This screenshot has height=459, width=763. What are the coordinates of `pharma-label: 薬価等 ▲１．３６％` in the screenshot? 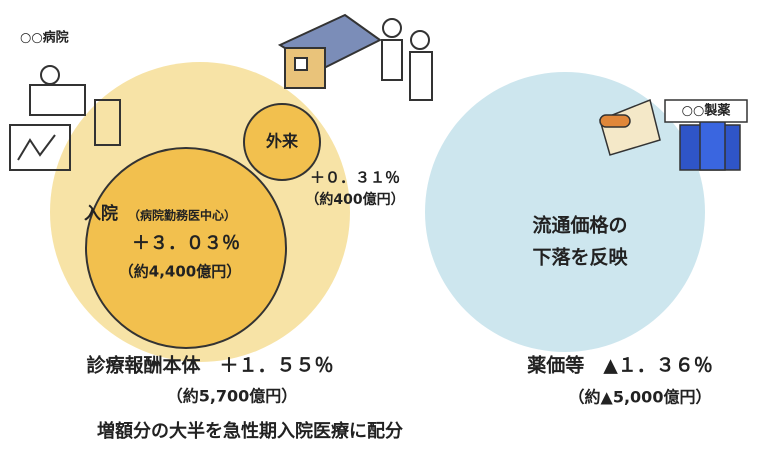 It's located at (619, 365).